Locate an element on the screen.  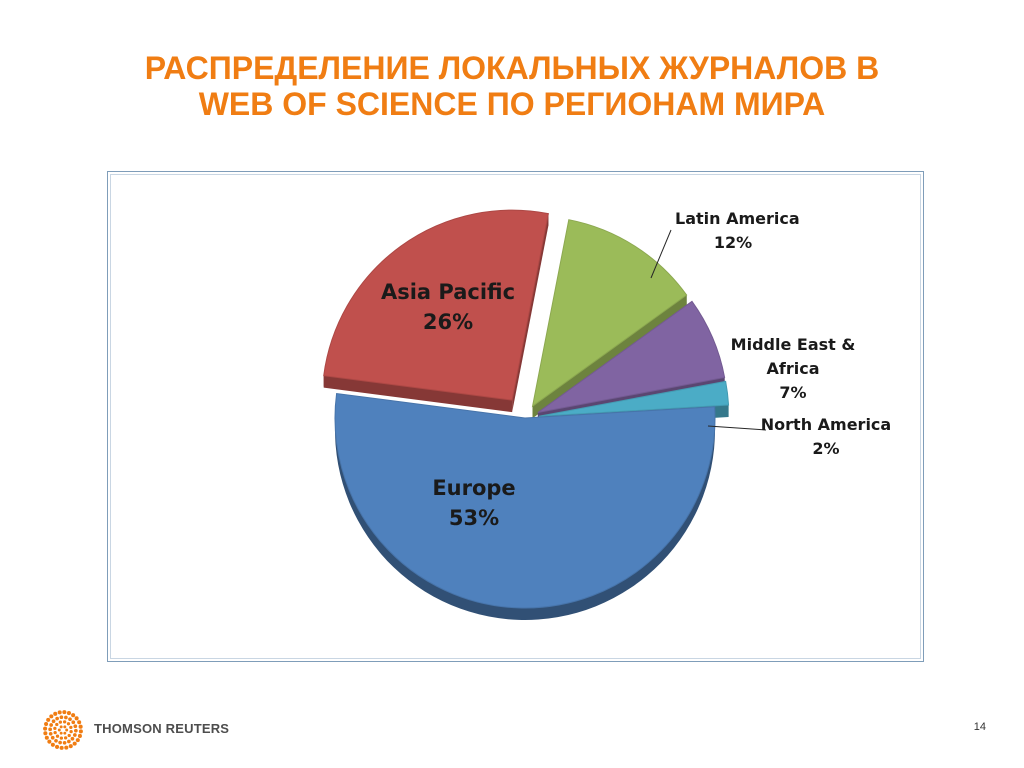
slide-title-line-2: WEB OF SCIENCE ПО РЕГИОНАМ МИРА is located at coordinates (512, 104).